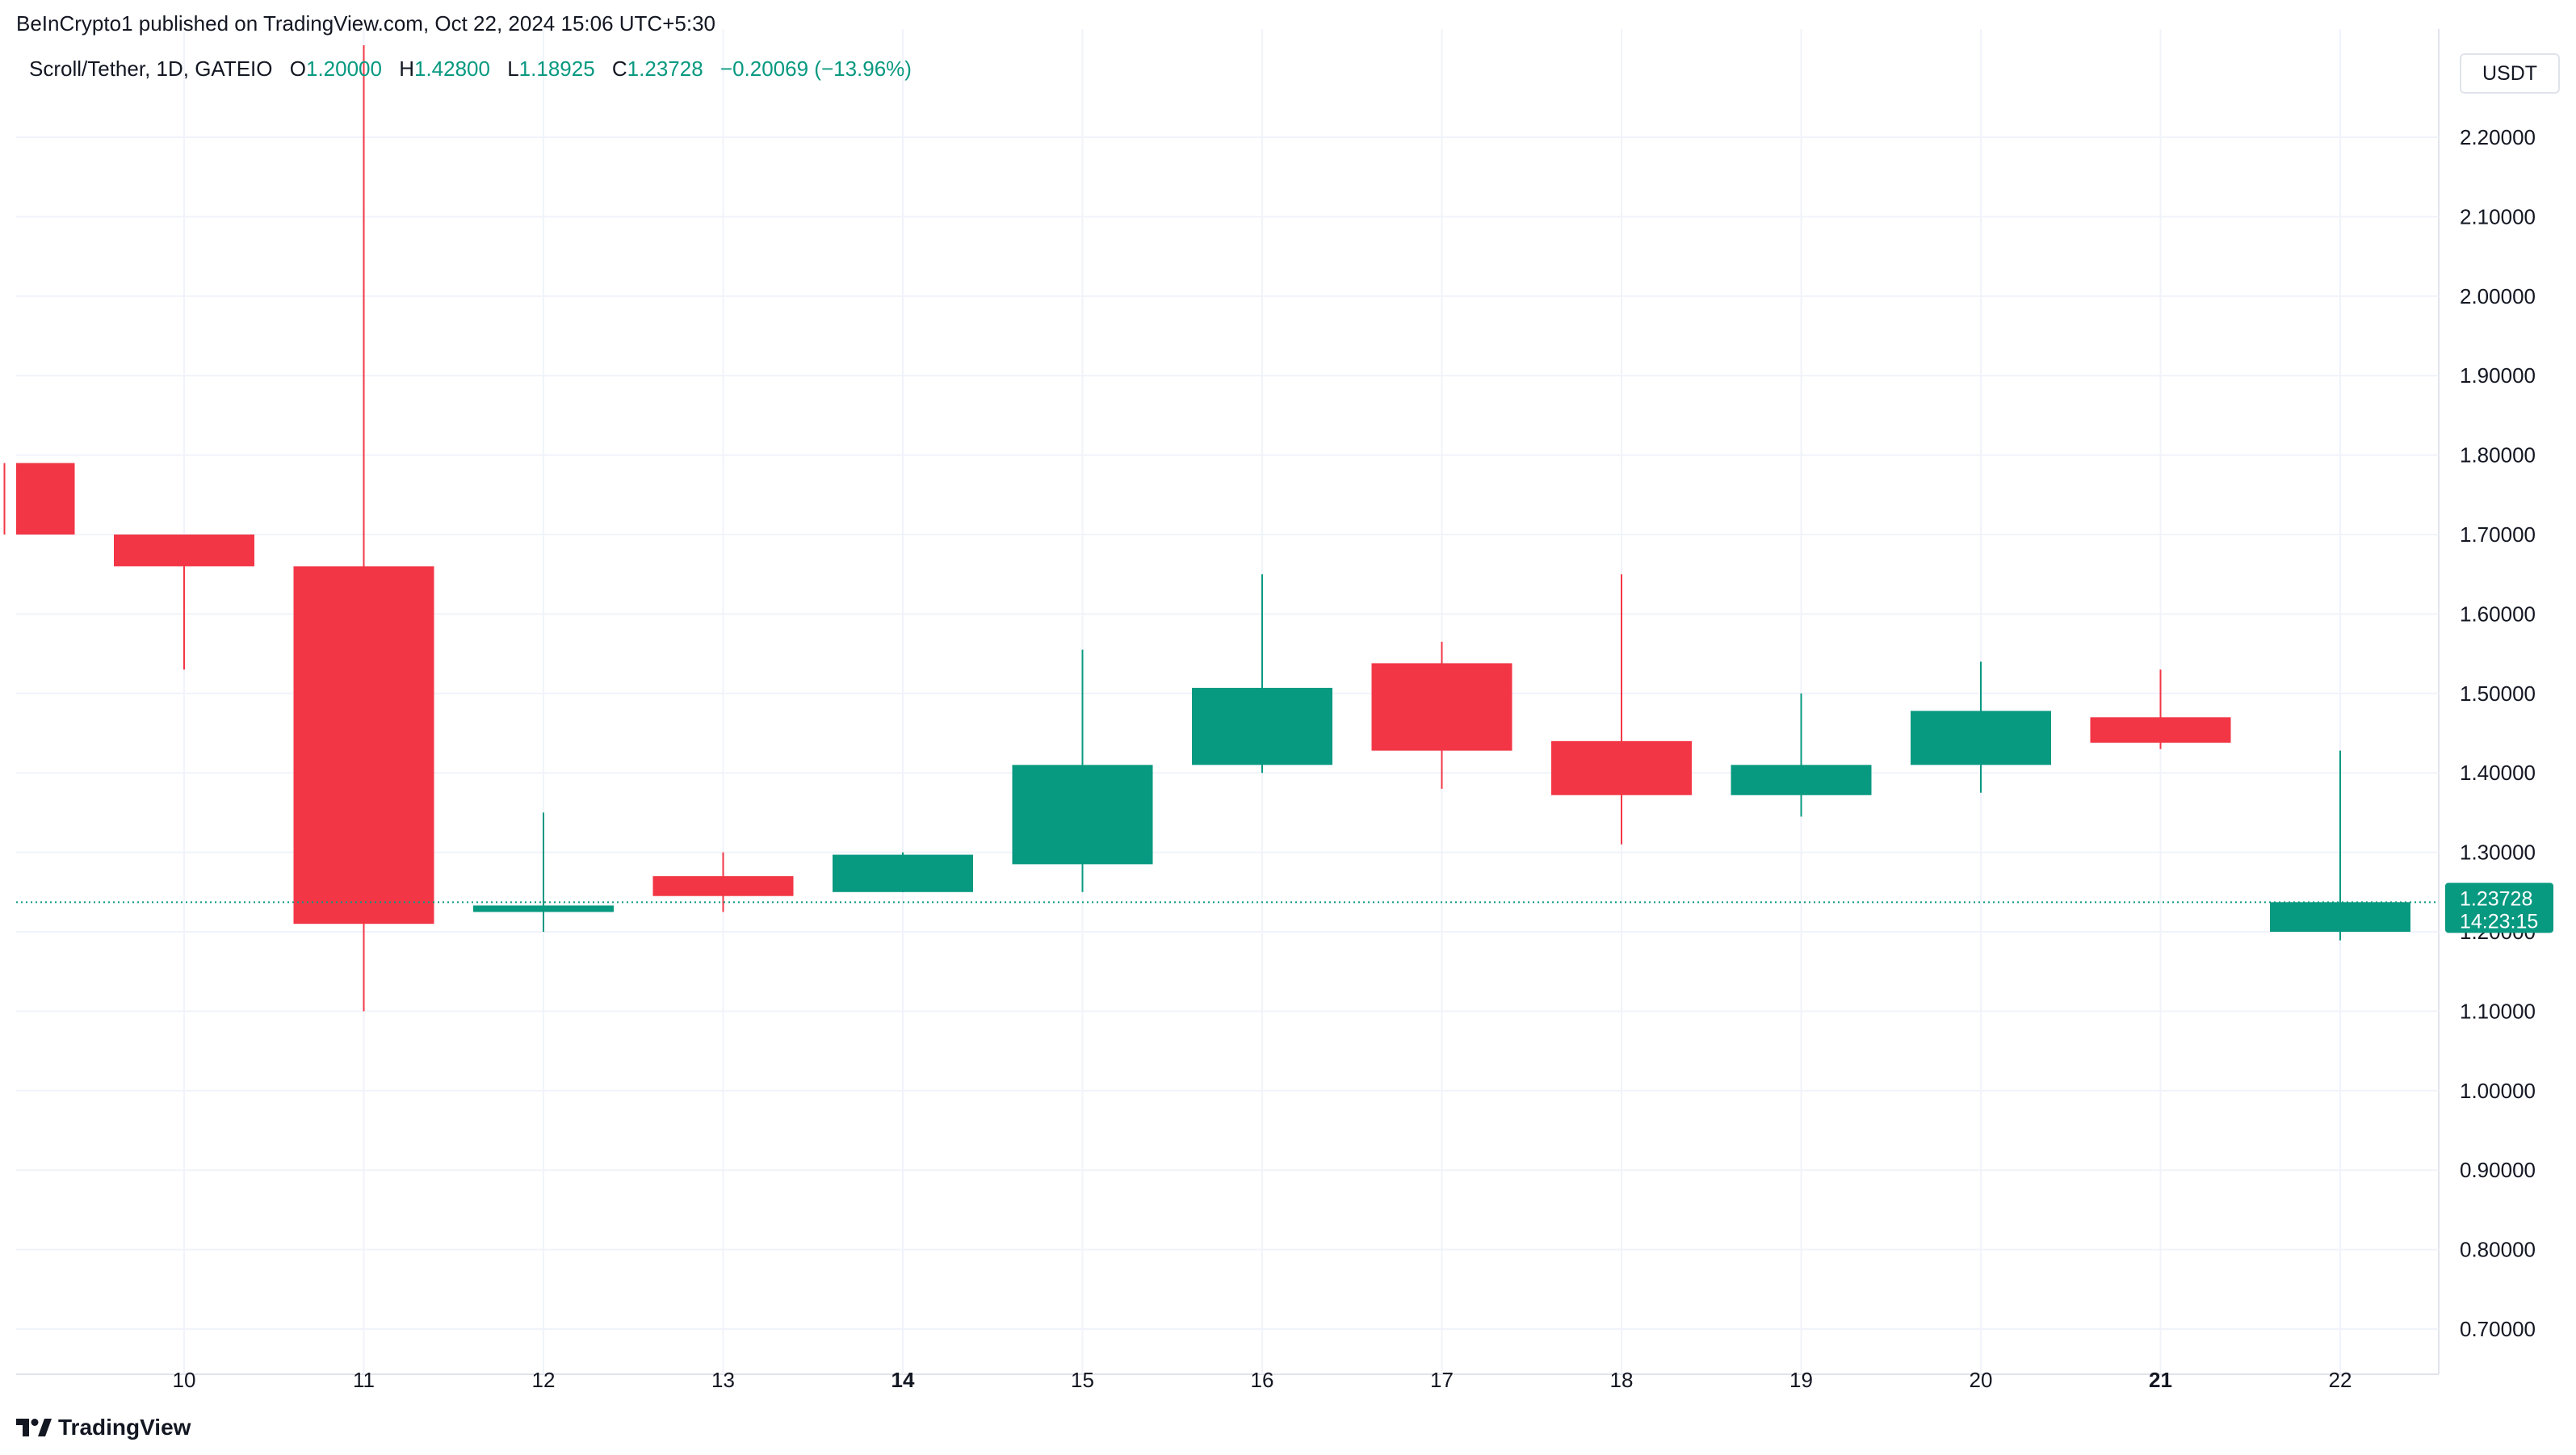 The width and height of the screenshot is (2576, 1455). I want to click on price-tick-label: 1.00000, so click(2498, 1091).